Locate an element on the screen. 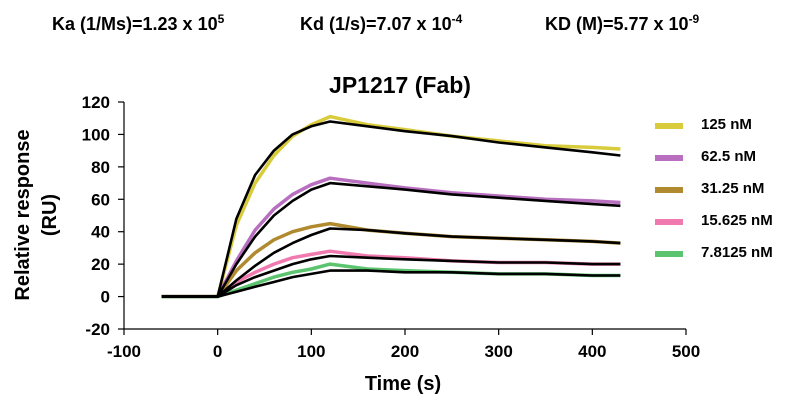 This screenshot has height=404, width=801. y-axis: -20 0 20 40 60 80 100 120 is located at coordinates (103, 216).